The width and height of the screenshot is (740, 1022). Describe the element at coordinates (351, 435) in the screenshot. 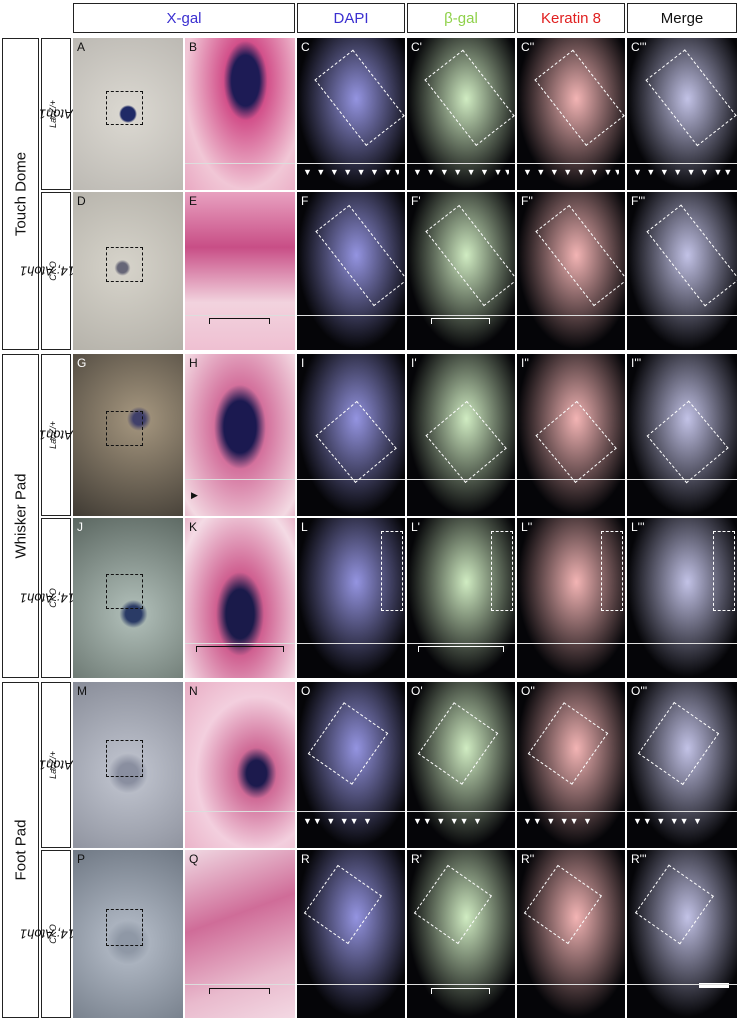

I see `image-panel: I` at that location.